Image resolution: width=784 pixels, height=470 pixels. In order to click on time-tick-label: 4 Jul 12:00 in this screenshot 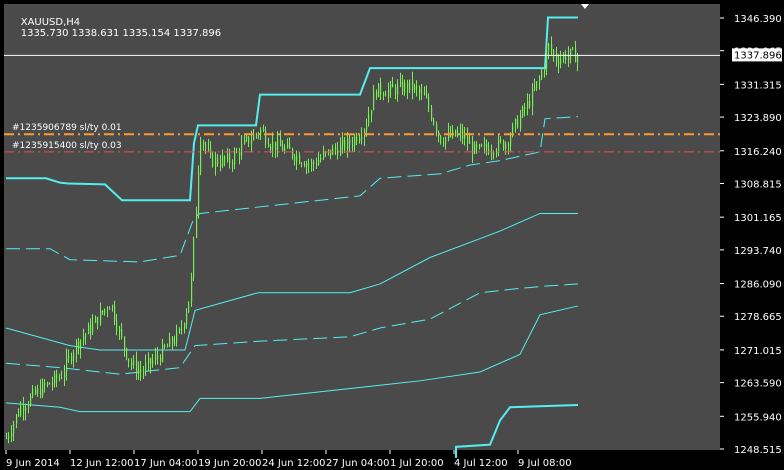, I will do `click(481, 463)`.